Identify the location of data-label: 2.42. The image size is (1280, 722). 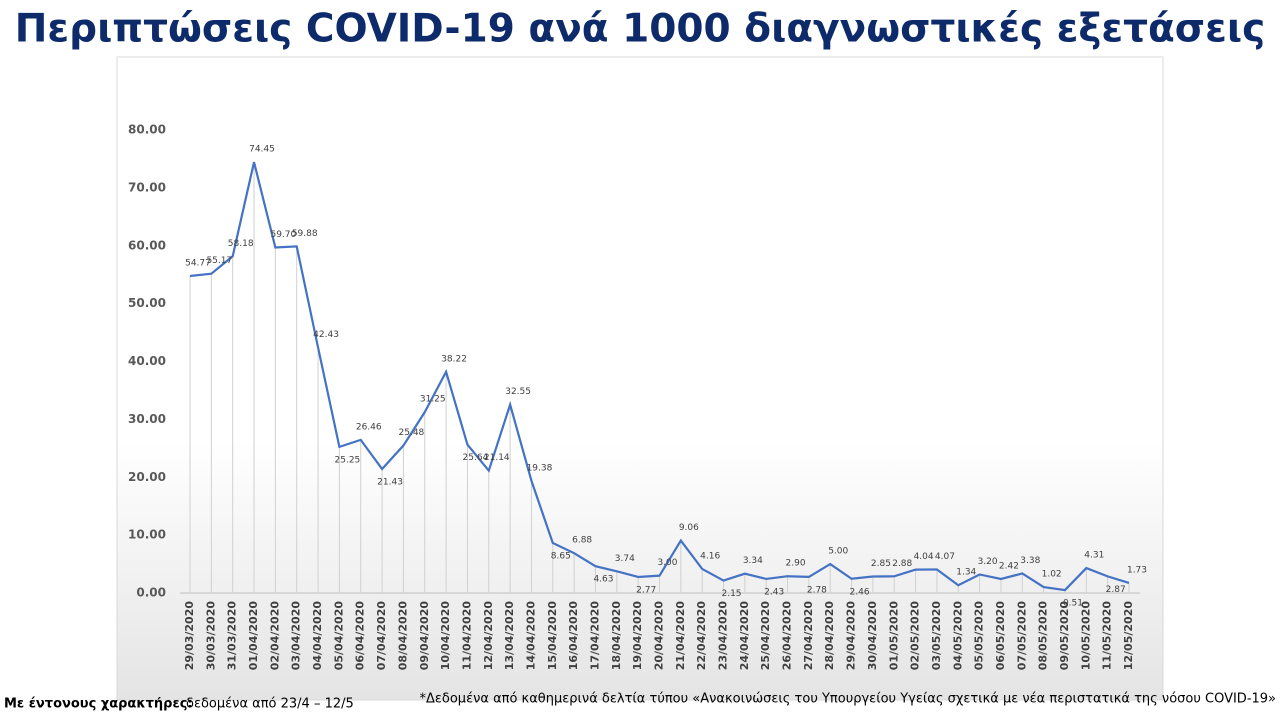
(1009, 566).